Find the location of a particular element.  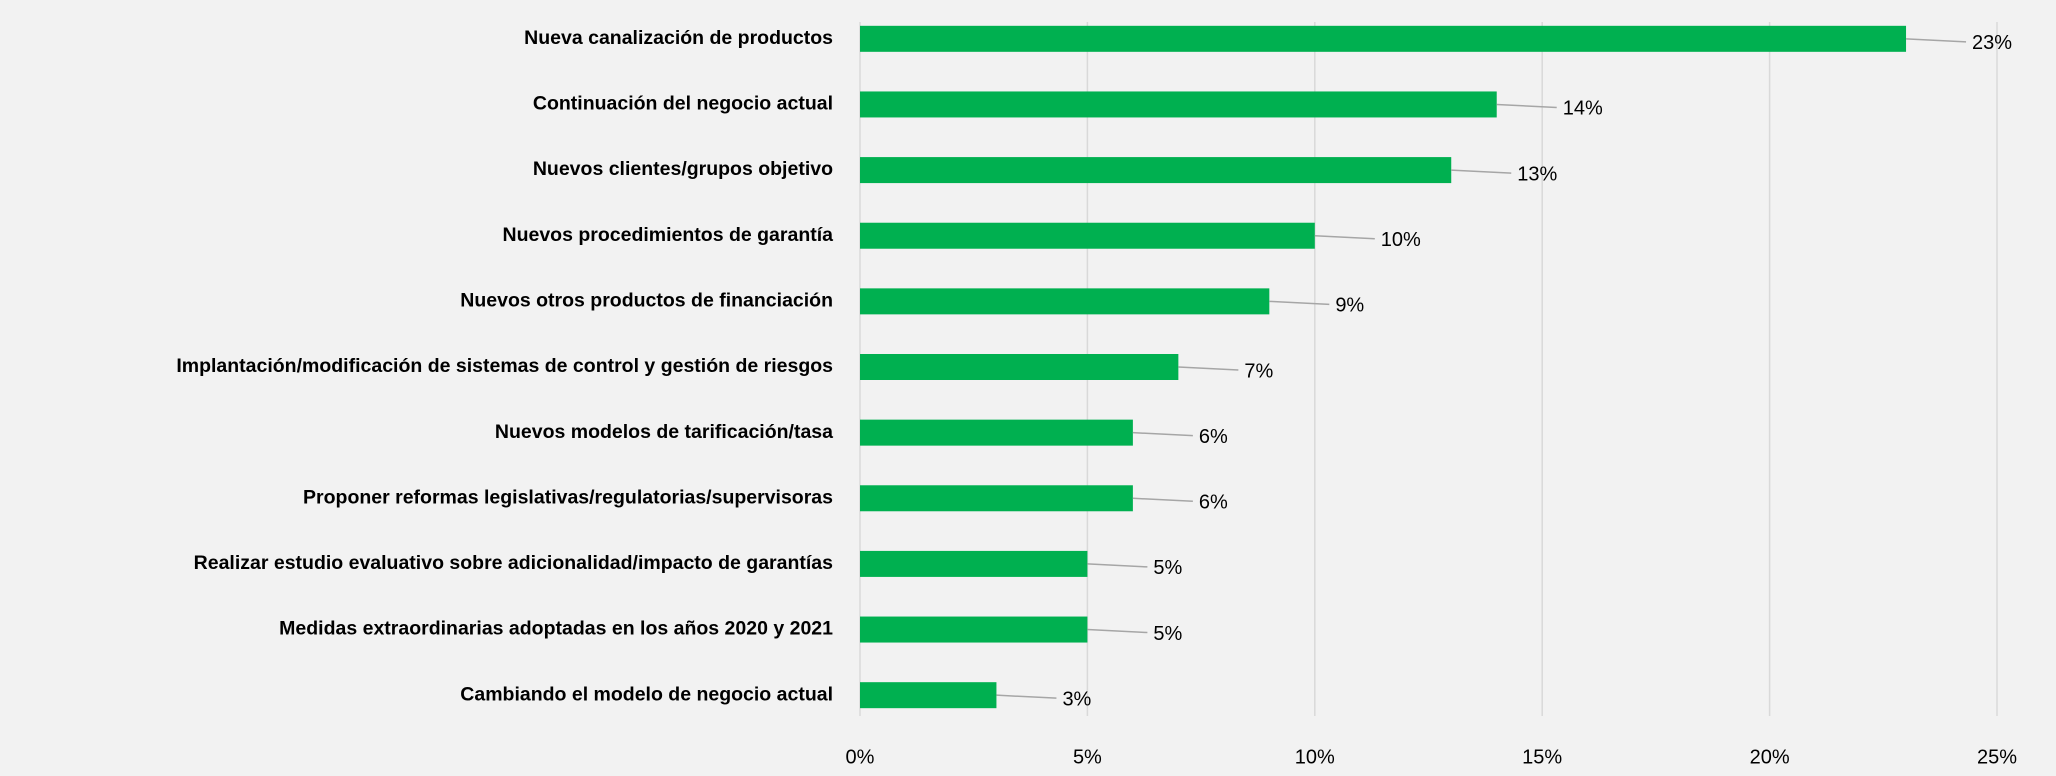

data-label: 3% is located at coordinates (1076, 699).